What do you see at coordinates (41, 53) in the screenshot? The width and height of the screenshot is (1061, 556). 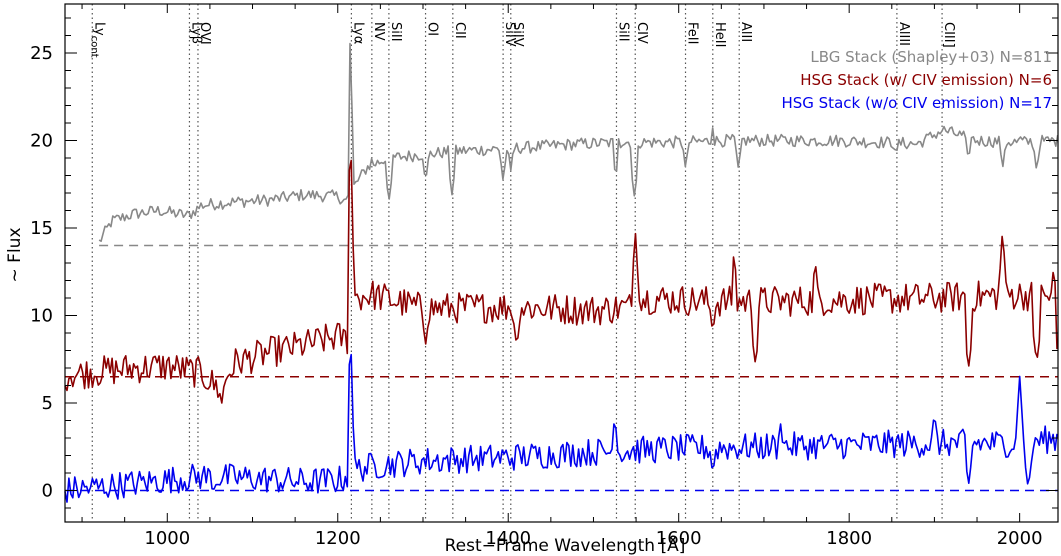 I see `y-tick-label-25: 25` at bounding box center [41, 53].